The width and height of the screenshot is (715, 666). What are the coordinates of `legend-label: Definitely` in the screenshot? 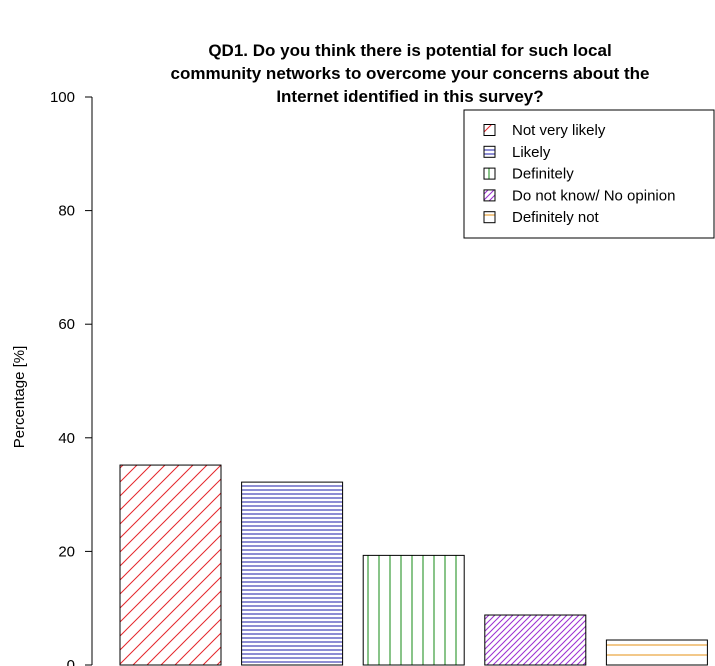 It's located at (543, 174).